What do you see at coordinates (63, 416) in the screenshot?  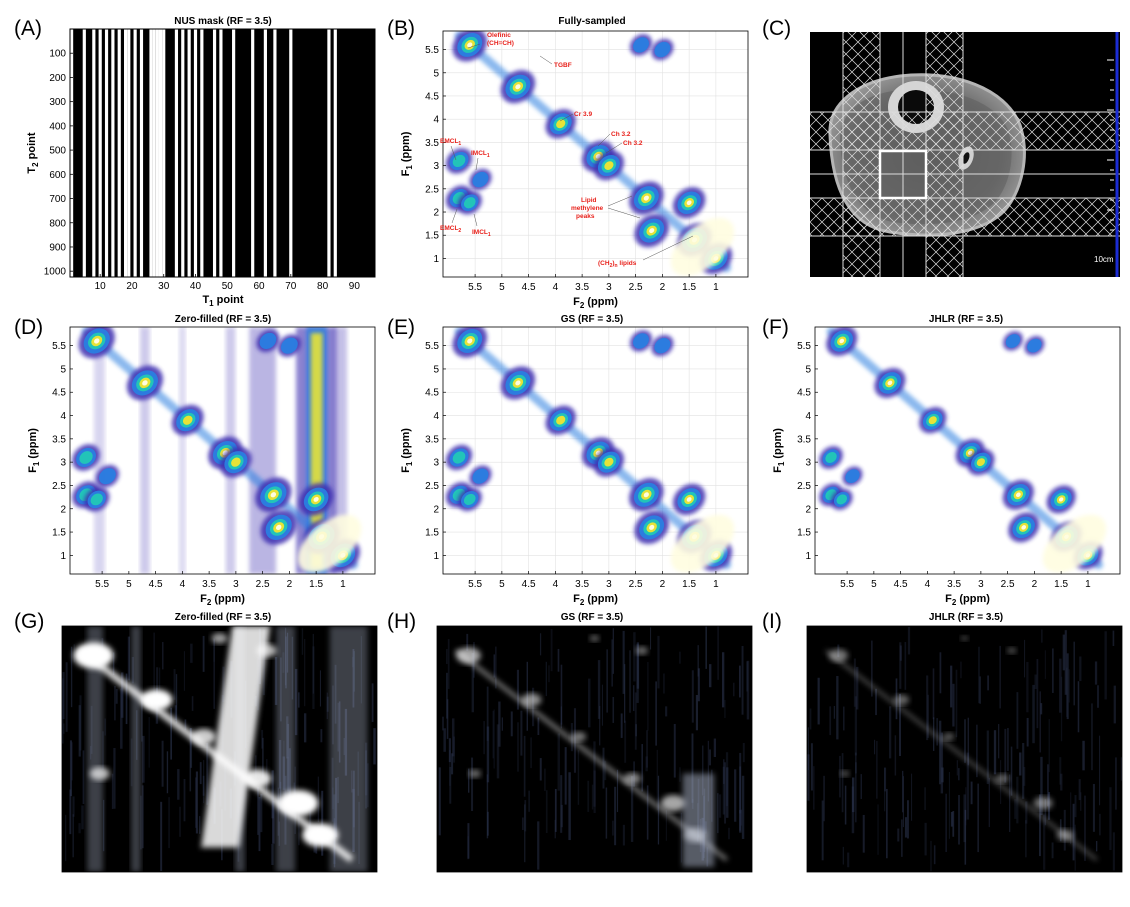 I see `y-tick-label: 4` at bounding box center [63, 416].